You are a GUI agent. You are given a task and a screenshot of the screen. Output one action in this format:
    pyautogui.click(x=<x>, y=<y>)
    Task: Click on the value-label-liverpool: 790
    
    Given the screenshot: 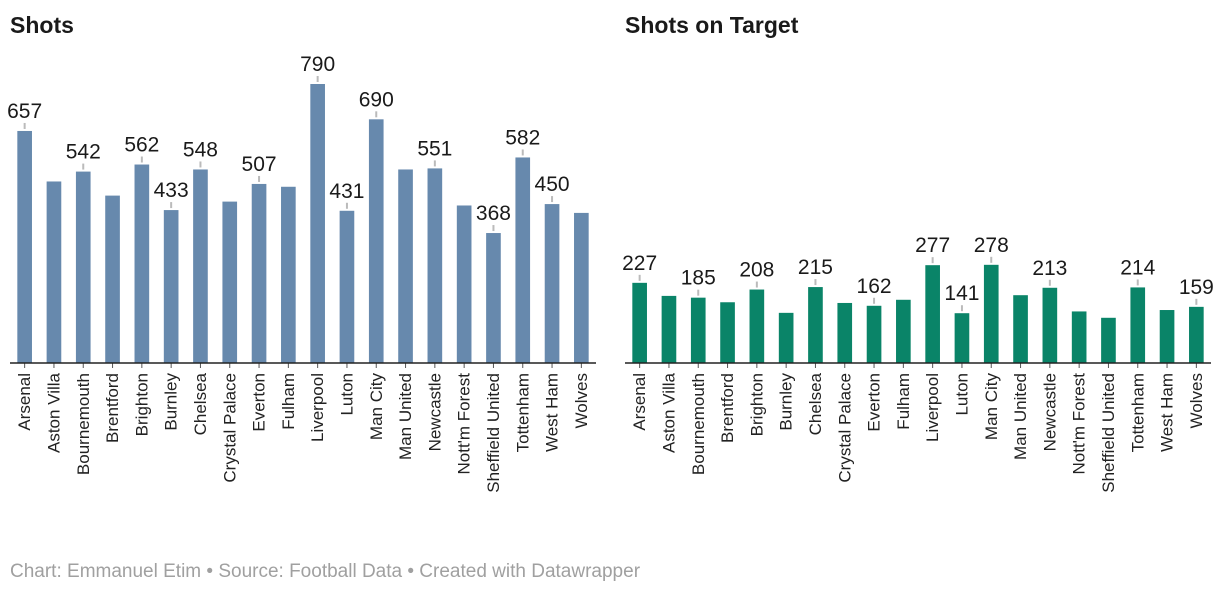 What is the action you would take?
    pyautogui.click(x=317, y=64)
    